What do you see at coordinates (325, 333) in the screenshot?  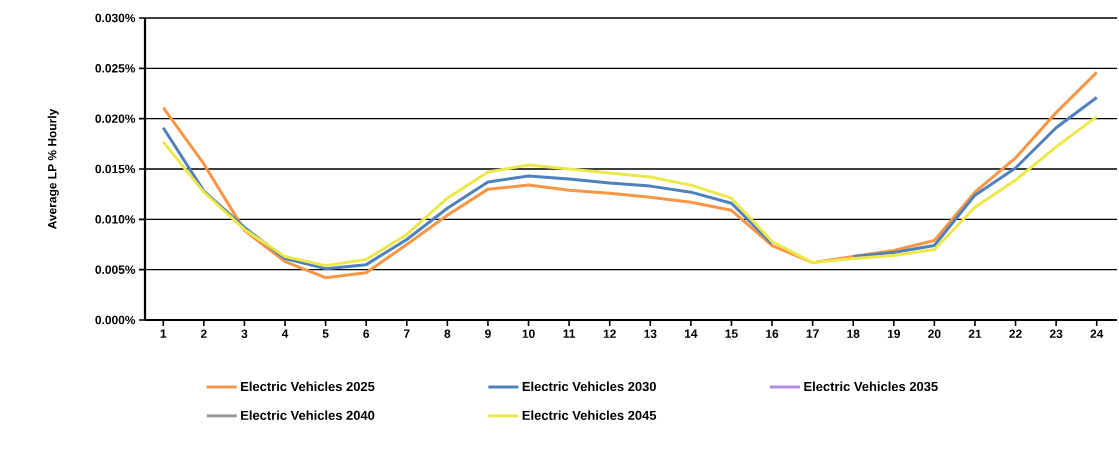 I see `x-tick-label: 5` at bounding box center [325, 333].